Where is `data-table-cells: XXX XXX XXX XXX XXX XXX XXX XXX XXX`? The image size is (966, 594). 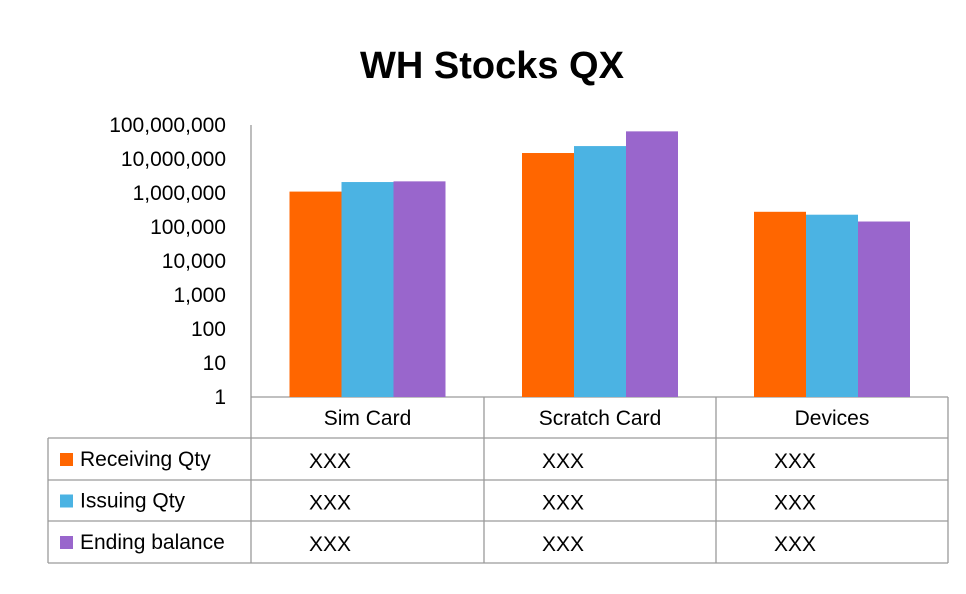
data-table-cells: XXX XXX XXX XXX XXX XXX XXX XXX XXX is located at coordinates (562, 503).